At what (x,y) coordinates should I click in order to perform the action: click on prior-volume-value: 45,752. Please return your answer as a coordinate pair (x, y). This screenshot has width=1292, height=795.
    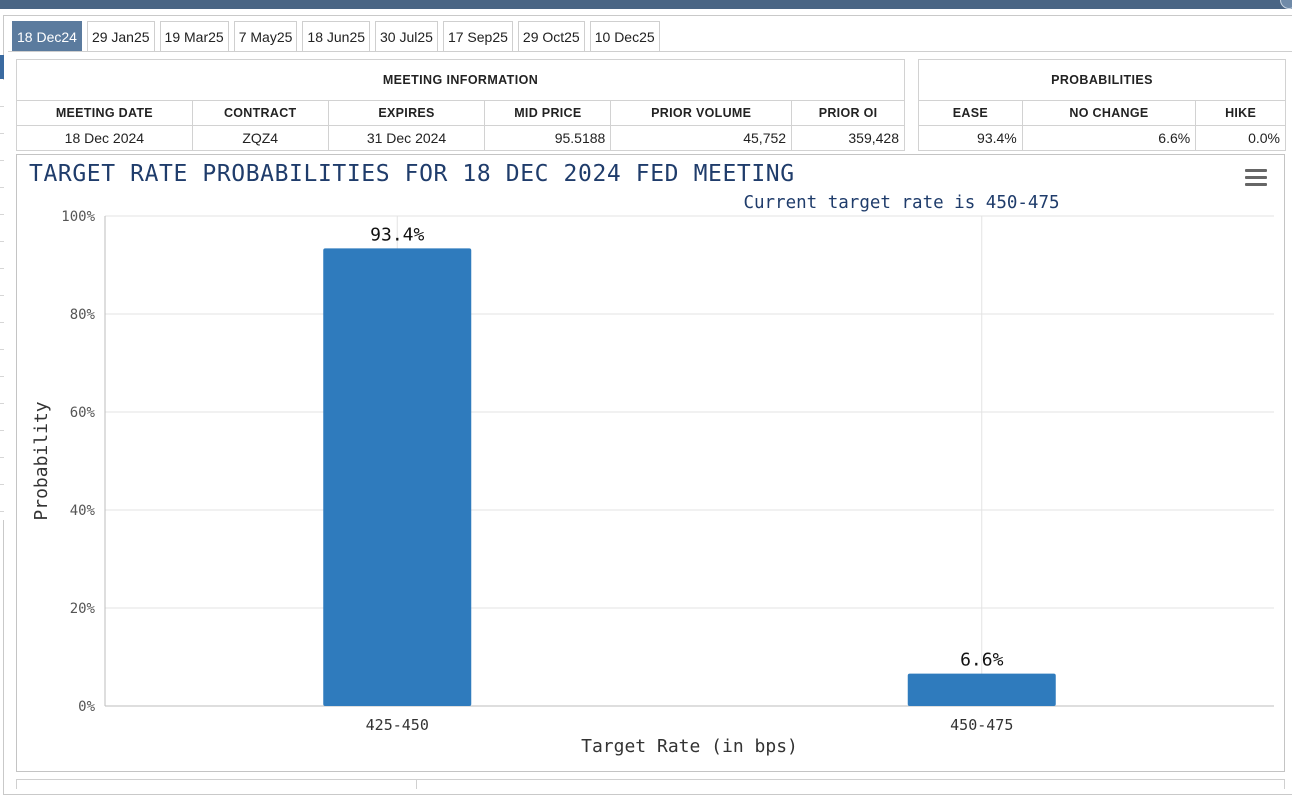
    Looking at the image, I should click on (701, 138).